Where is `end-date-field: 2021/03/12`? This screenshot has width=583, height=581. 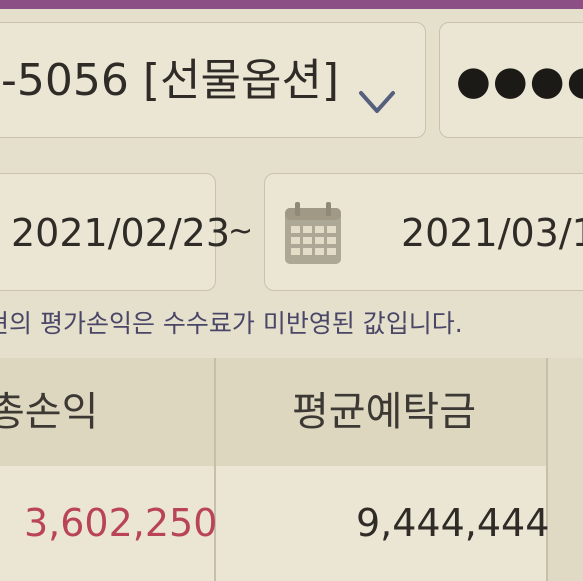 end-date-field: 2021/03/12 is located at coordinates (423, 232).